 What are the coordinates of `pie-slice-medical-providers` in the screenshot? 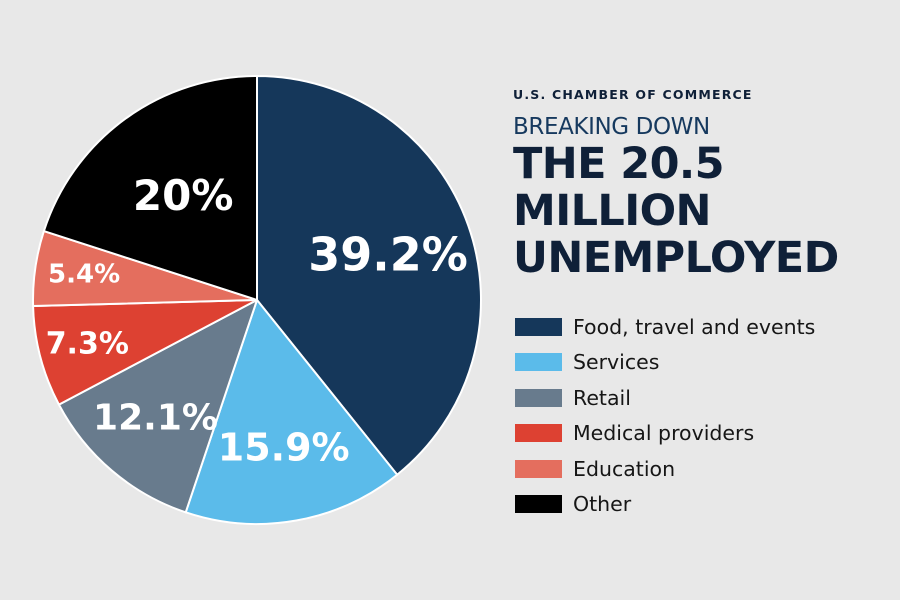 It's located at (145, 352).